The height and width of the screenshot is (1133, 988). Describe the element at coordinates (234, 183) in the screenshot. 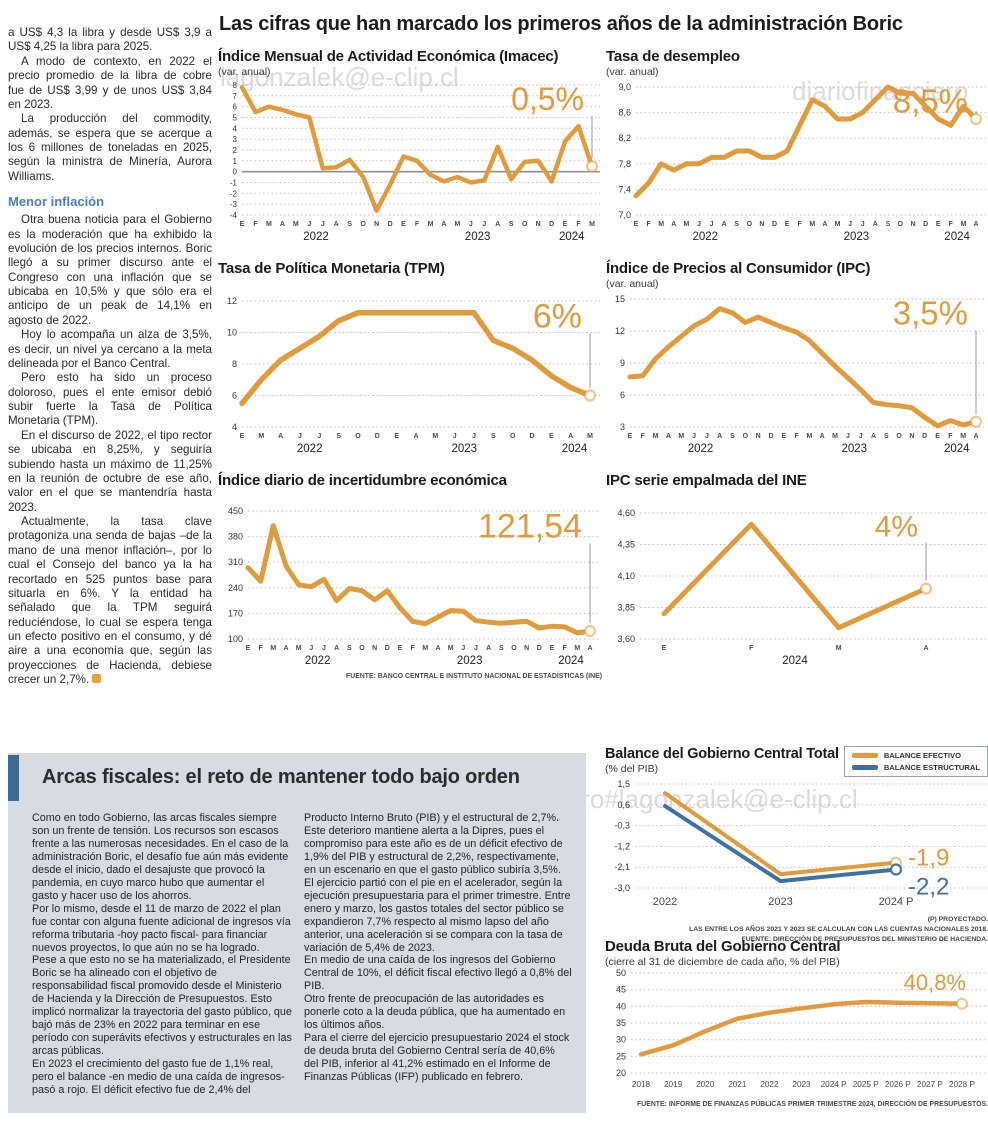

I see `svg-text: -1` at that location.